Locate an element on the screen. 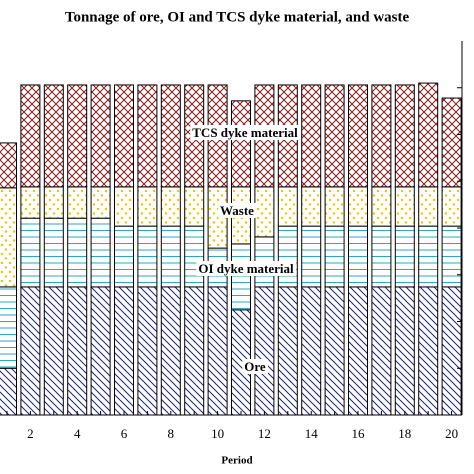 The height and width of the screenshot is (474, 474). series-label: TCS dyke material is located at coordinates (245, 132).